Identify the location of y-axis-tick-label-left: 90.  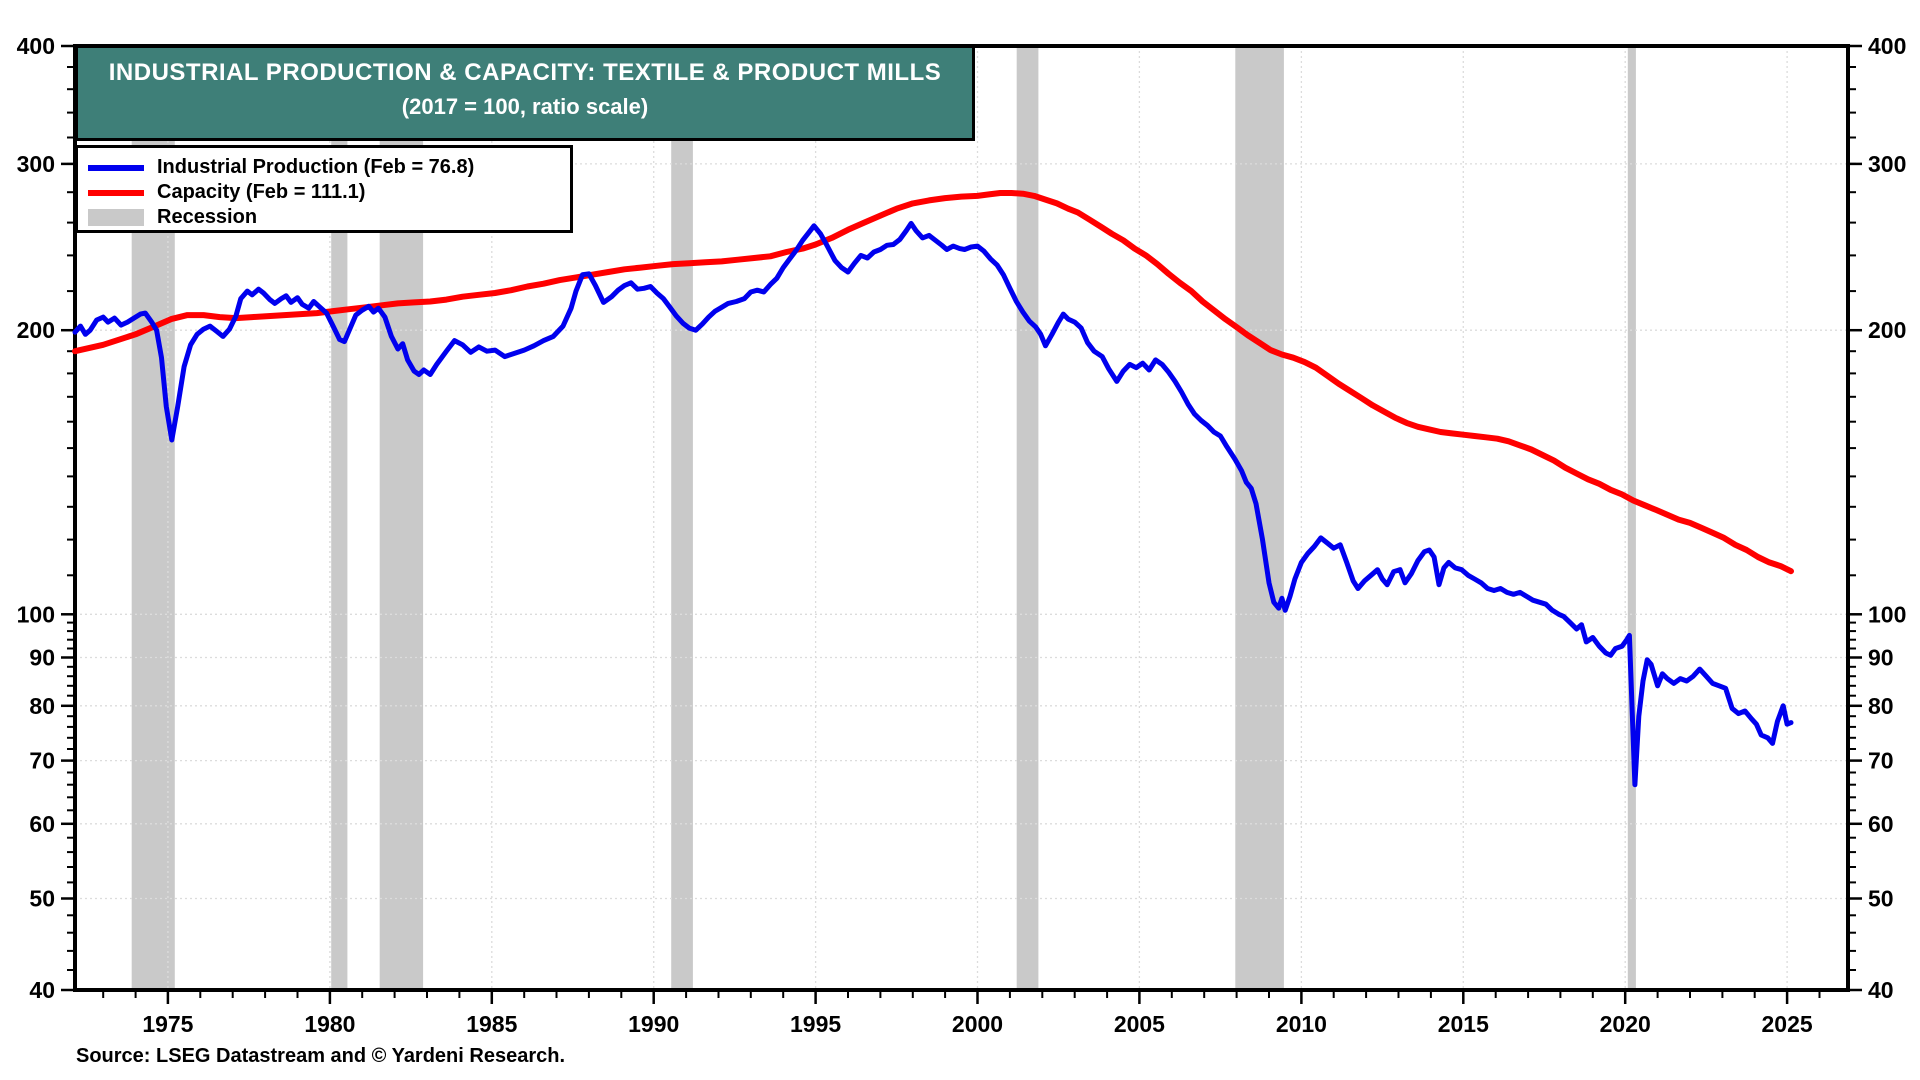
(42, 658).